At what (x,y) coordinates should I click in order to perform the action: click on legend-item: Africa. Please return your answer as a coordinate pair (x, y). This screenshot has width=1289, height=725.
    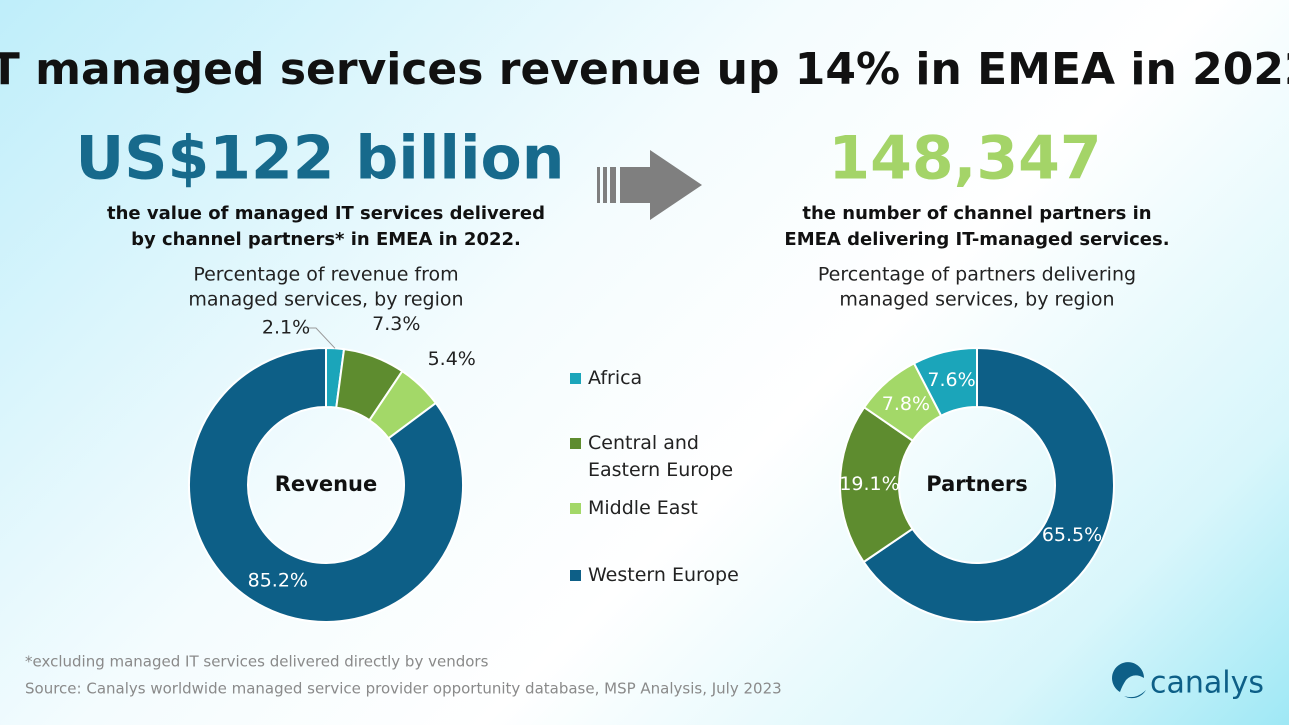
    Looking at the image, I should click on (660, 378).